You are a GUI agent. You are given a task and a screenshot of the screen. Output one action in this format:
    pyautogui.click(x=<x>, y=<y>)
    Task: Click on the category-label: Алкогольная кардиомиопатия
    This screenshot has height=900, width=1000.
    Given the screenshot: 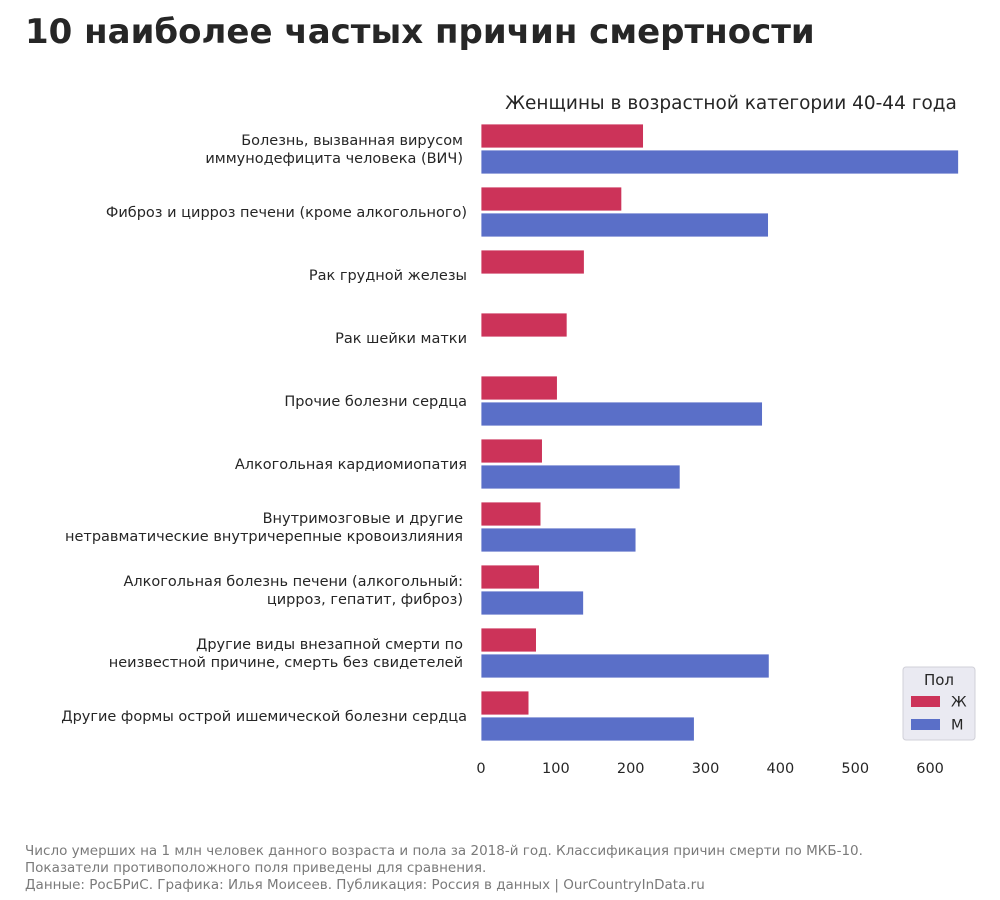 What is the action you would take?
    pyautogui.click(x=351, y=465)
    